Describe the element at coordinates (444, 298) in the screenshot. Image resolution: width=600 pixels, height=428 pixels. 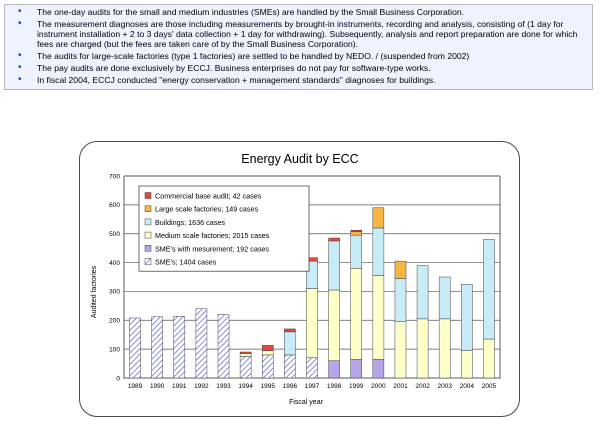
I see `bar-buildings-2003` at that location.